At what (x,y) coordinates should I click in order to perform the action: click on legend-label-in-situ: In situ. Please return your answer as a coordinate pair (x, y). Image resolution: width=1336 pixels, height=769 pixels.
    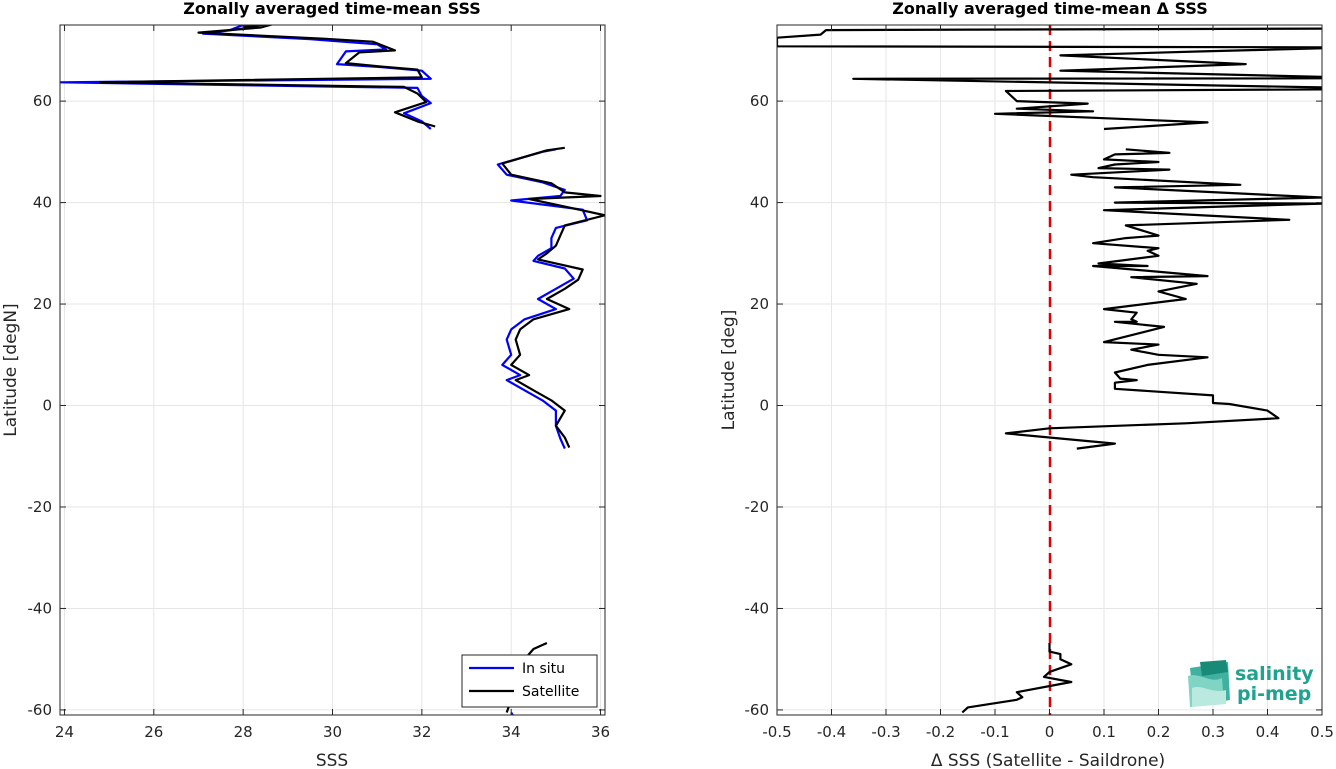
    Looking at the image, I should click on (543, 669).